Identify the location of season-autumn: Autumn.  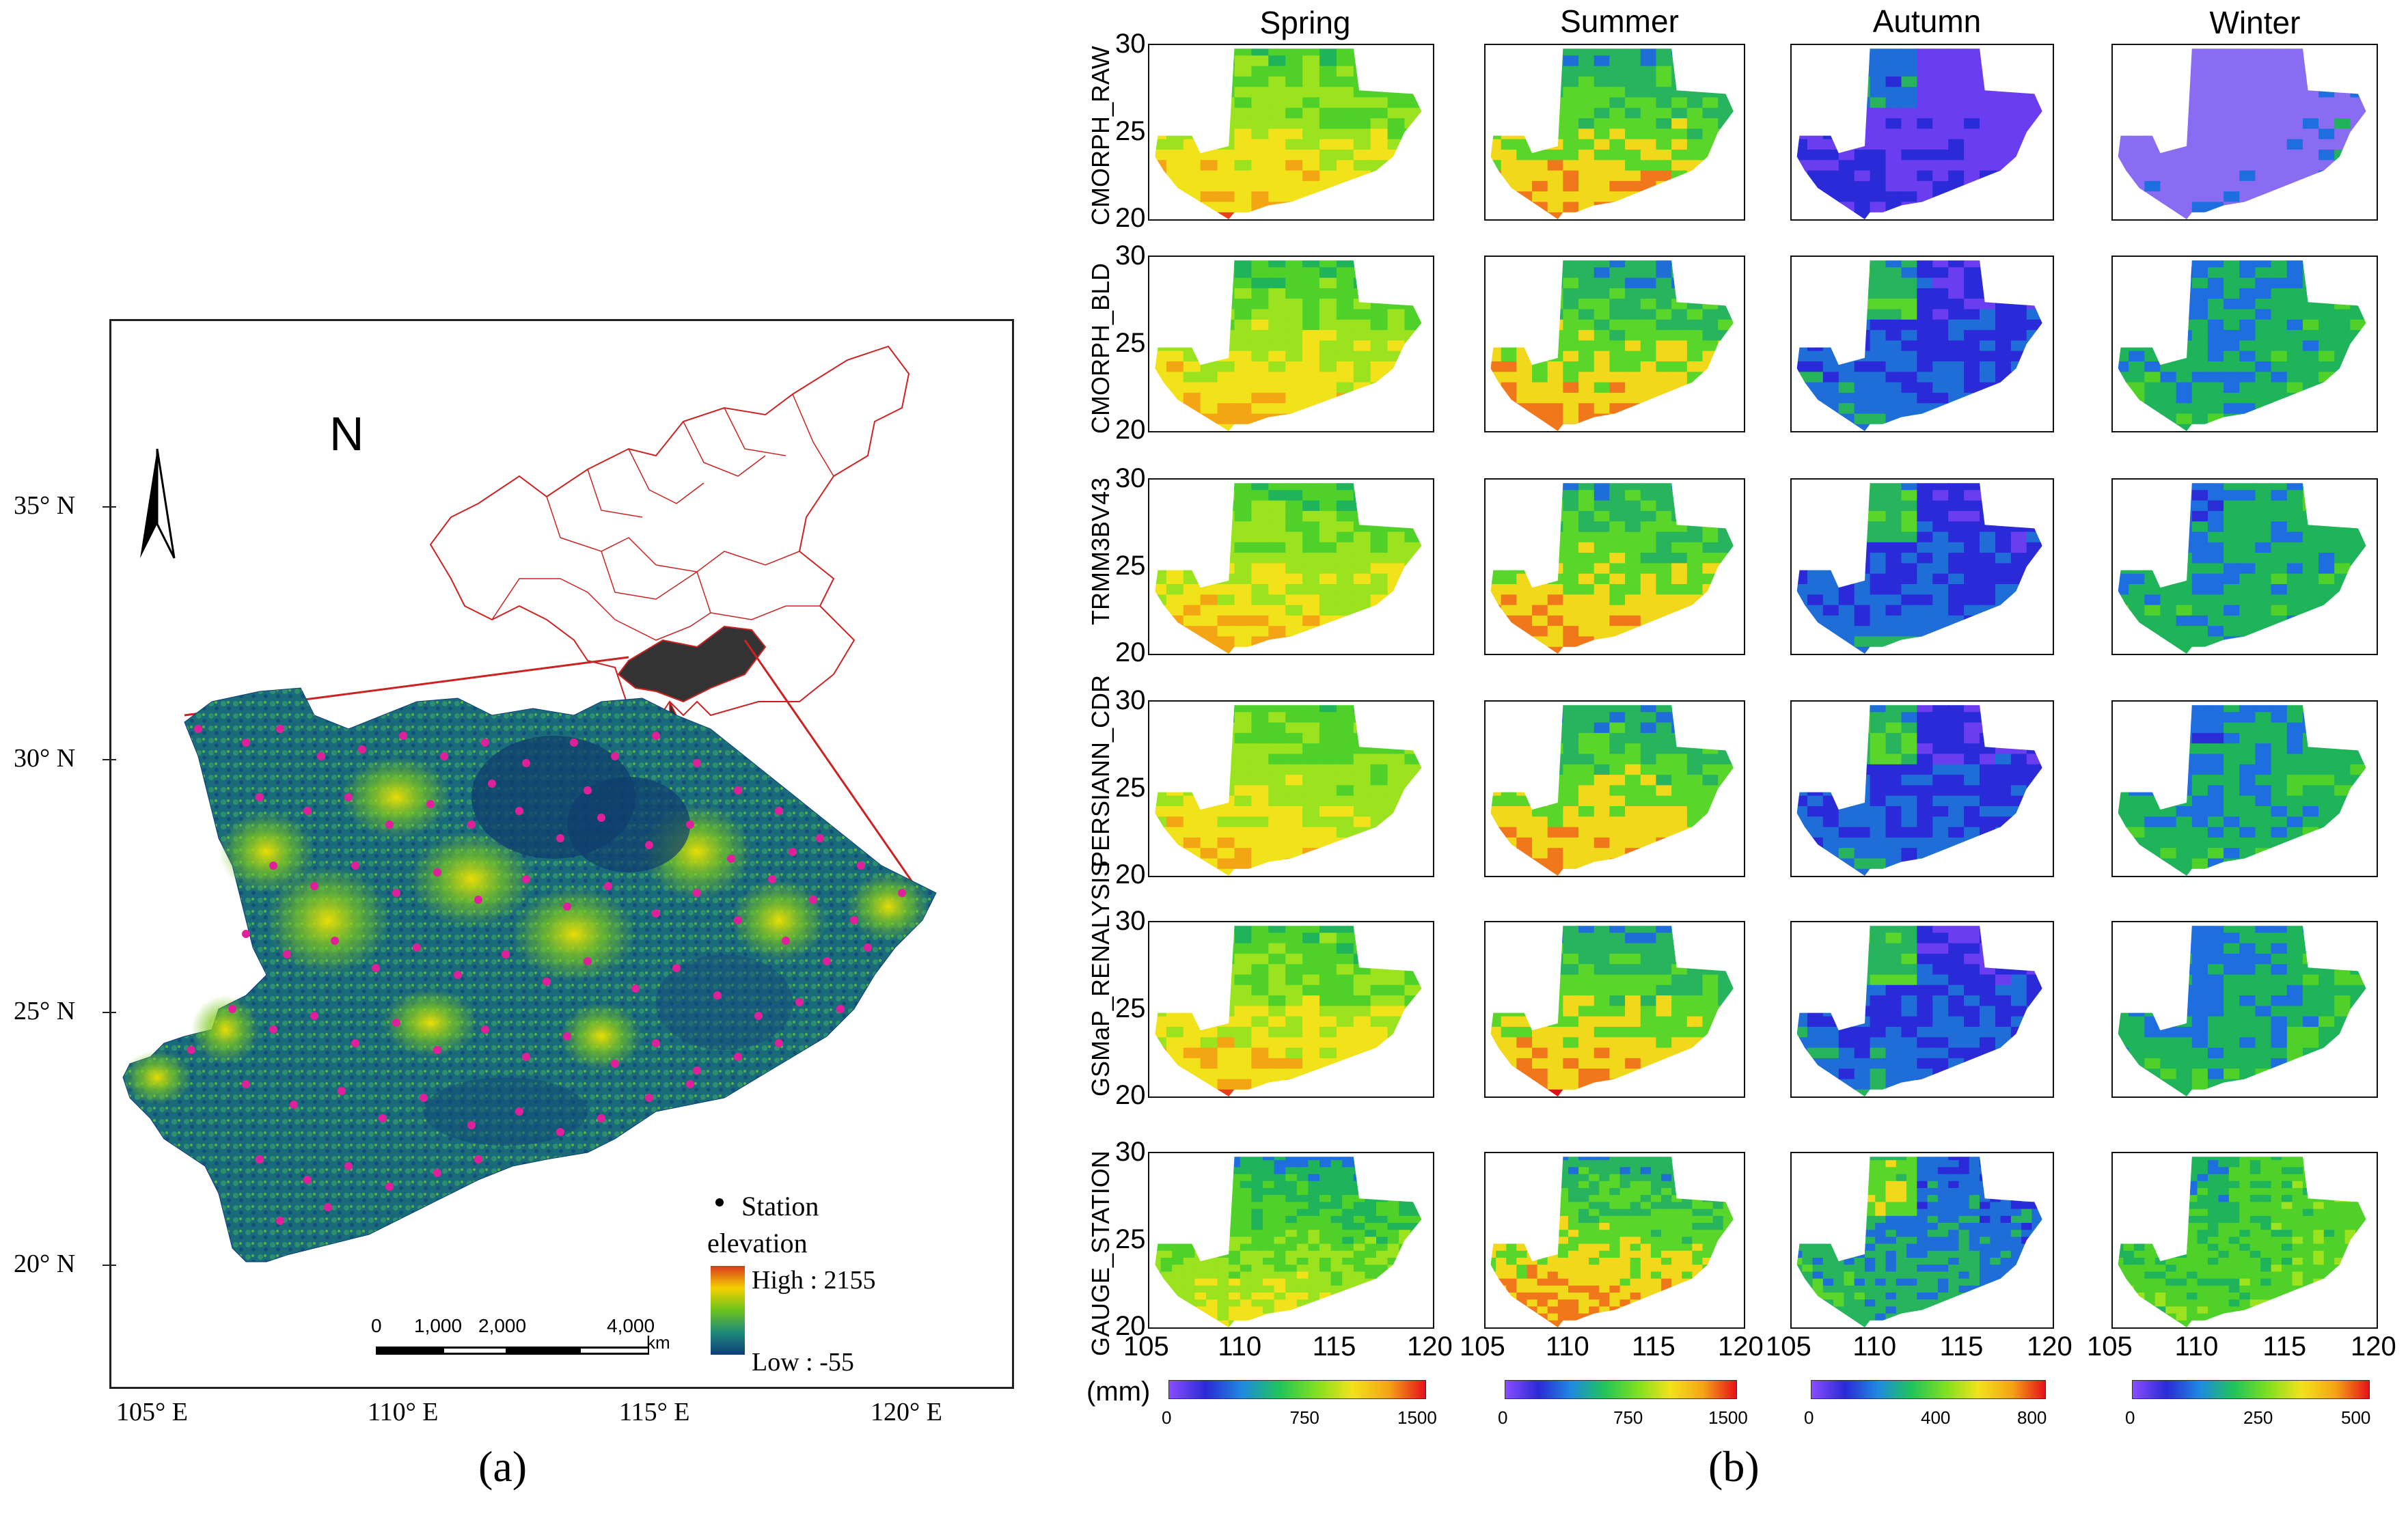
(1927, 21).